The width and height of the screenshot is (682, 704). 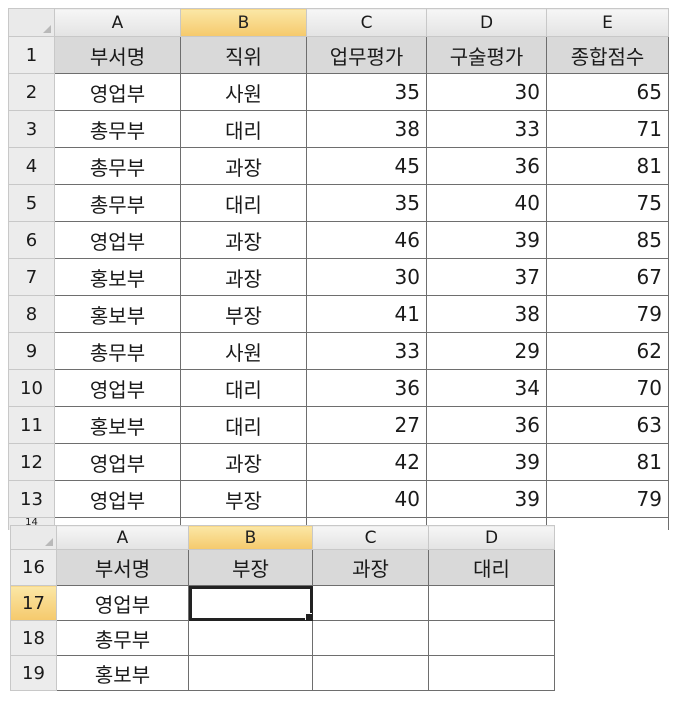 What do you see at coordinates (250, 567) in the screenshot?
I see `cell-header-manager: 부장` at bounding box center [250, 567].